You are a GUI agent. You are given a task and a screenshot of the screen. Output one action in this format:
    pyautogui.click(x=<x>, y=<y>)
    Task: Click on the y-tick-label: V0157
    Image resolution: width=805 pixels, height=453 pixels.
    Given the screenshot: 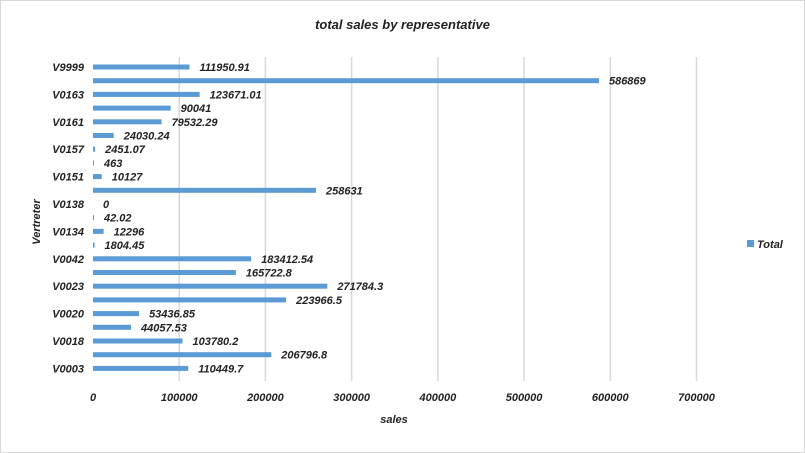 What is the action you would take?
    pyautogui.click(x=68, y=150)
    